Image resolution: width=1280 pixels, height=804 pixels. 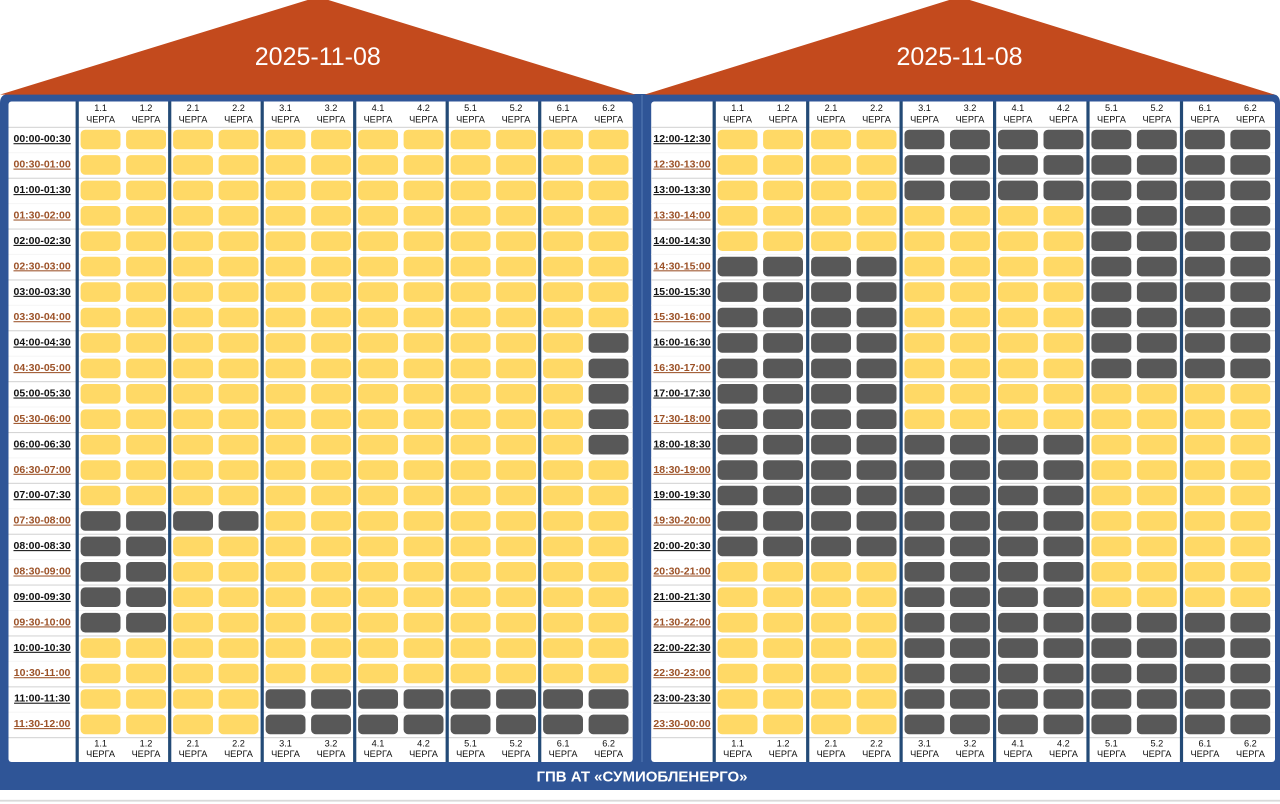 I want to click on svg-text: 20:00-20:30, so click(x=681, y=546).